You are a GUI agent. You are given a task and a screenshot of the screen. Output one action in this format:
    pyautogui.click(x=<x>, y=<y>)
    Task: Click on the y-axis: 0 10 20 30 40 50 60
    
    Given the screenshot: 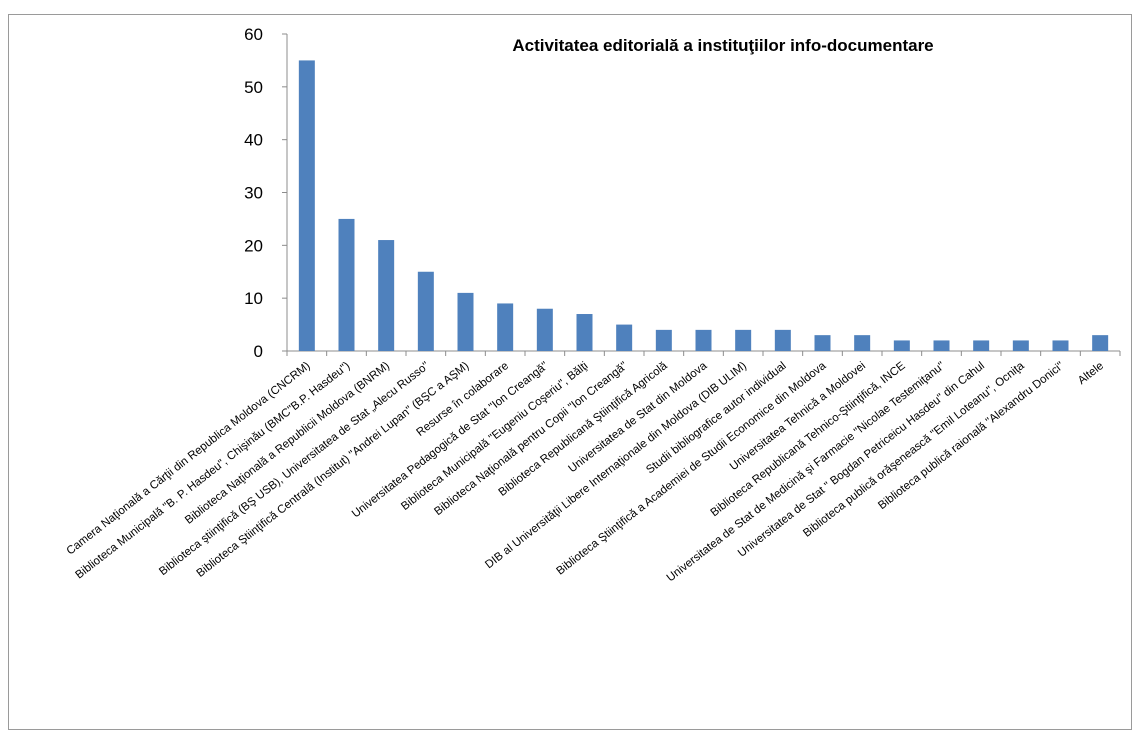 What is the action you would take?
    pyautogui.click(x=266, y=193)
    